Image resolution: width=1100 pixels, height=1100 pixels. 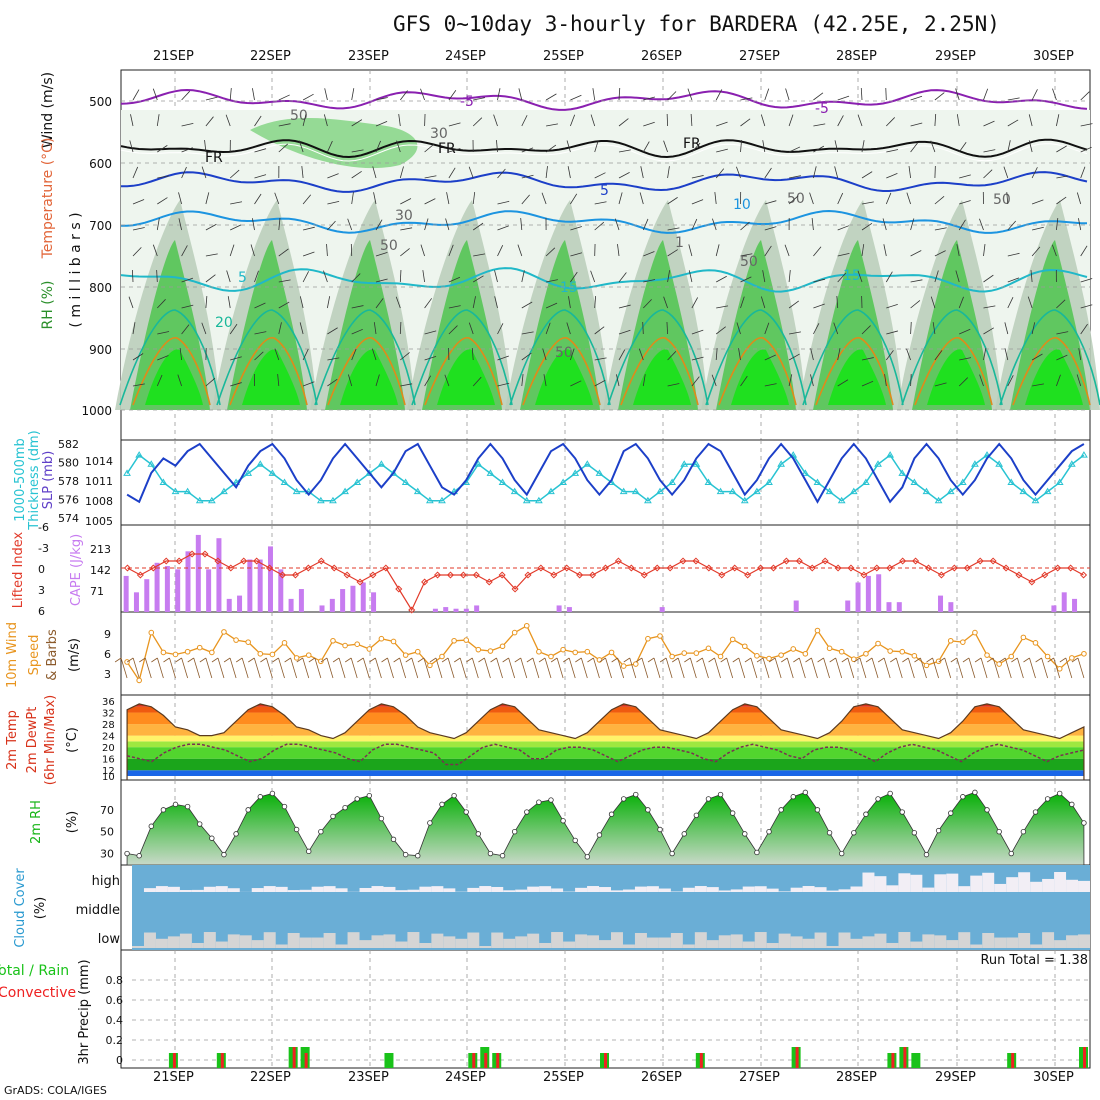 What do you see at coordinates (467, 102) in the screenshot?
I see `contour-label: -5` at bounding box center [467, 102].